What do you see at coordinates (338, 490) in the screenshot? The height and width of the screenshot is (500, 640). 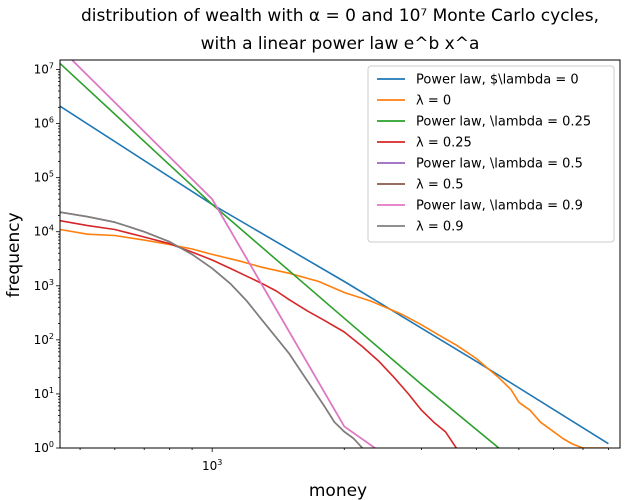 I see `x-axis-label: money` at bounding box center [338, 490].